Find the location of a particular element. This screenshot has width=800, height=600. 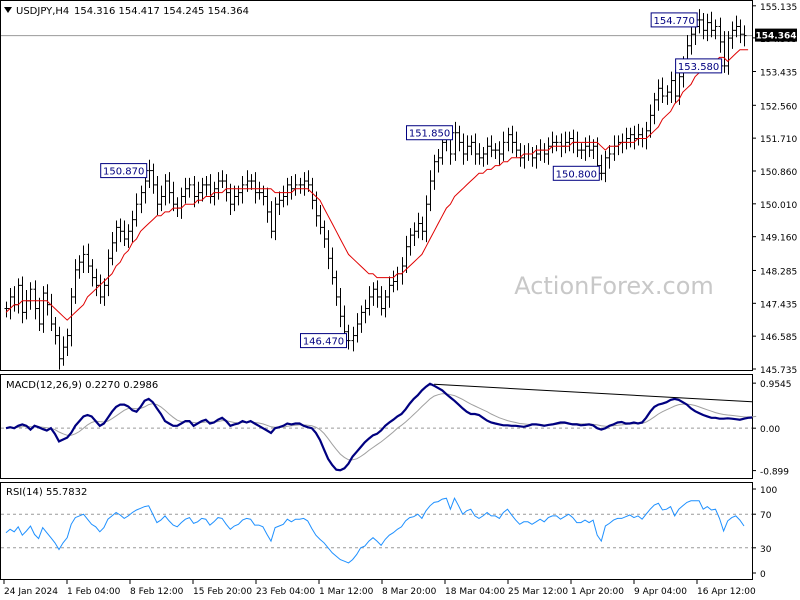

price-tick-label: 153.435 is located at coordinates (778, 73).